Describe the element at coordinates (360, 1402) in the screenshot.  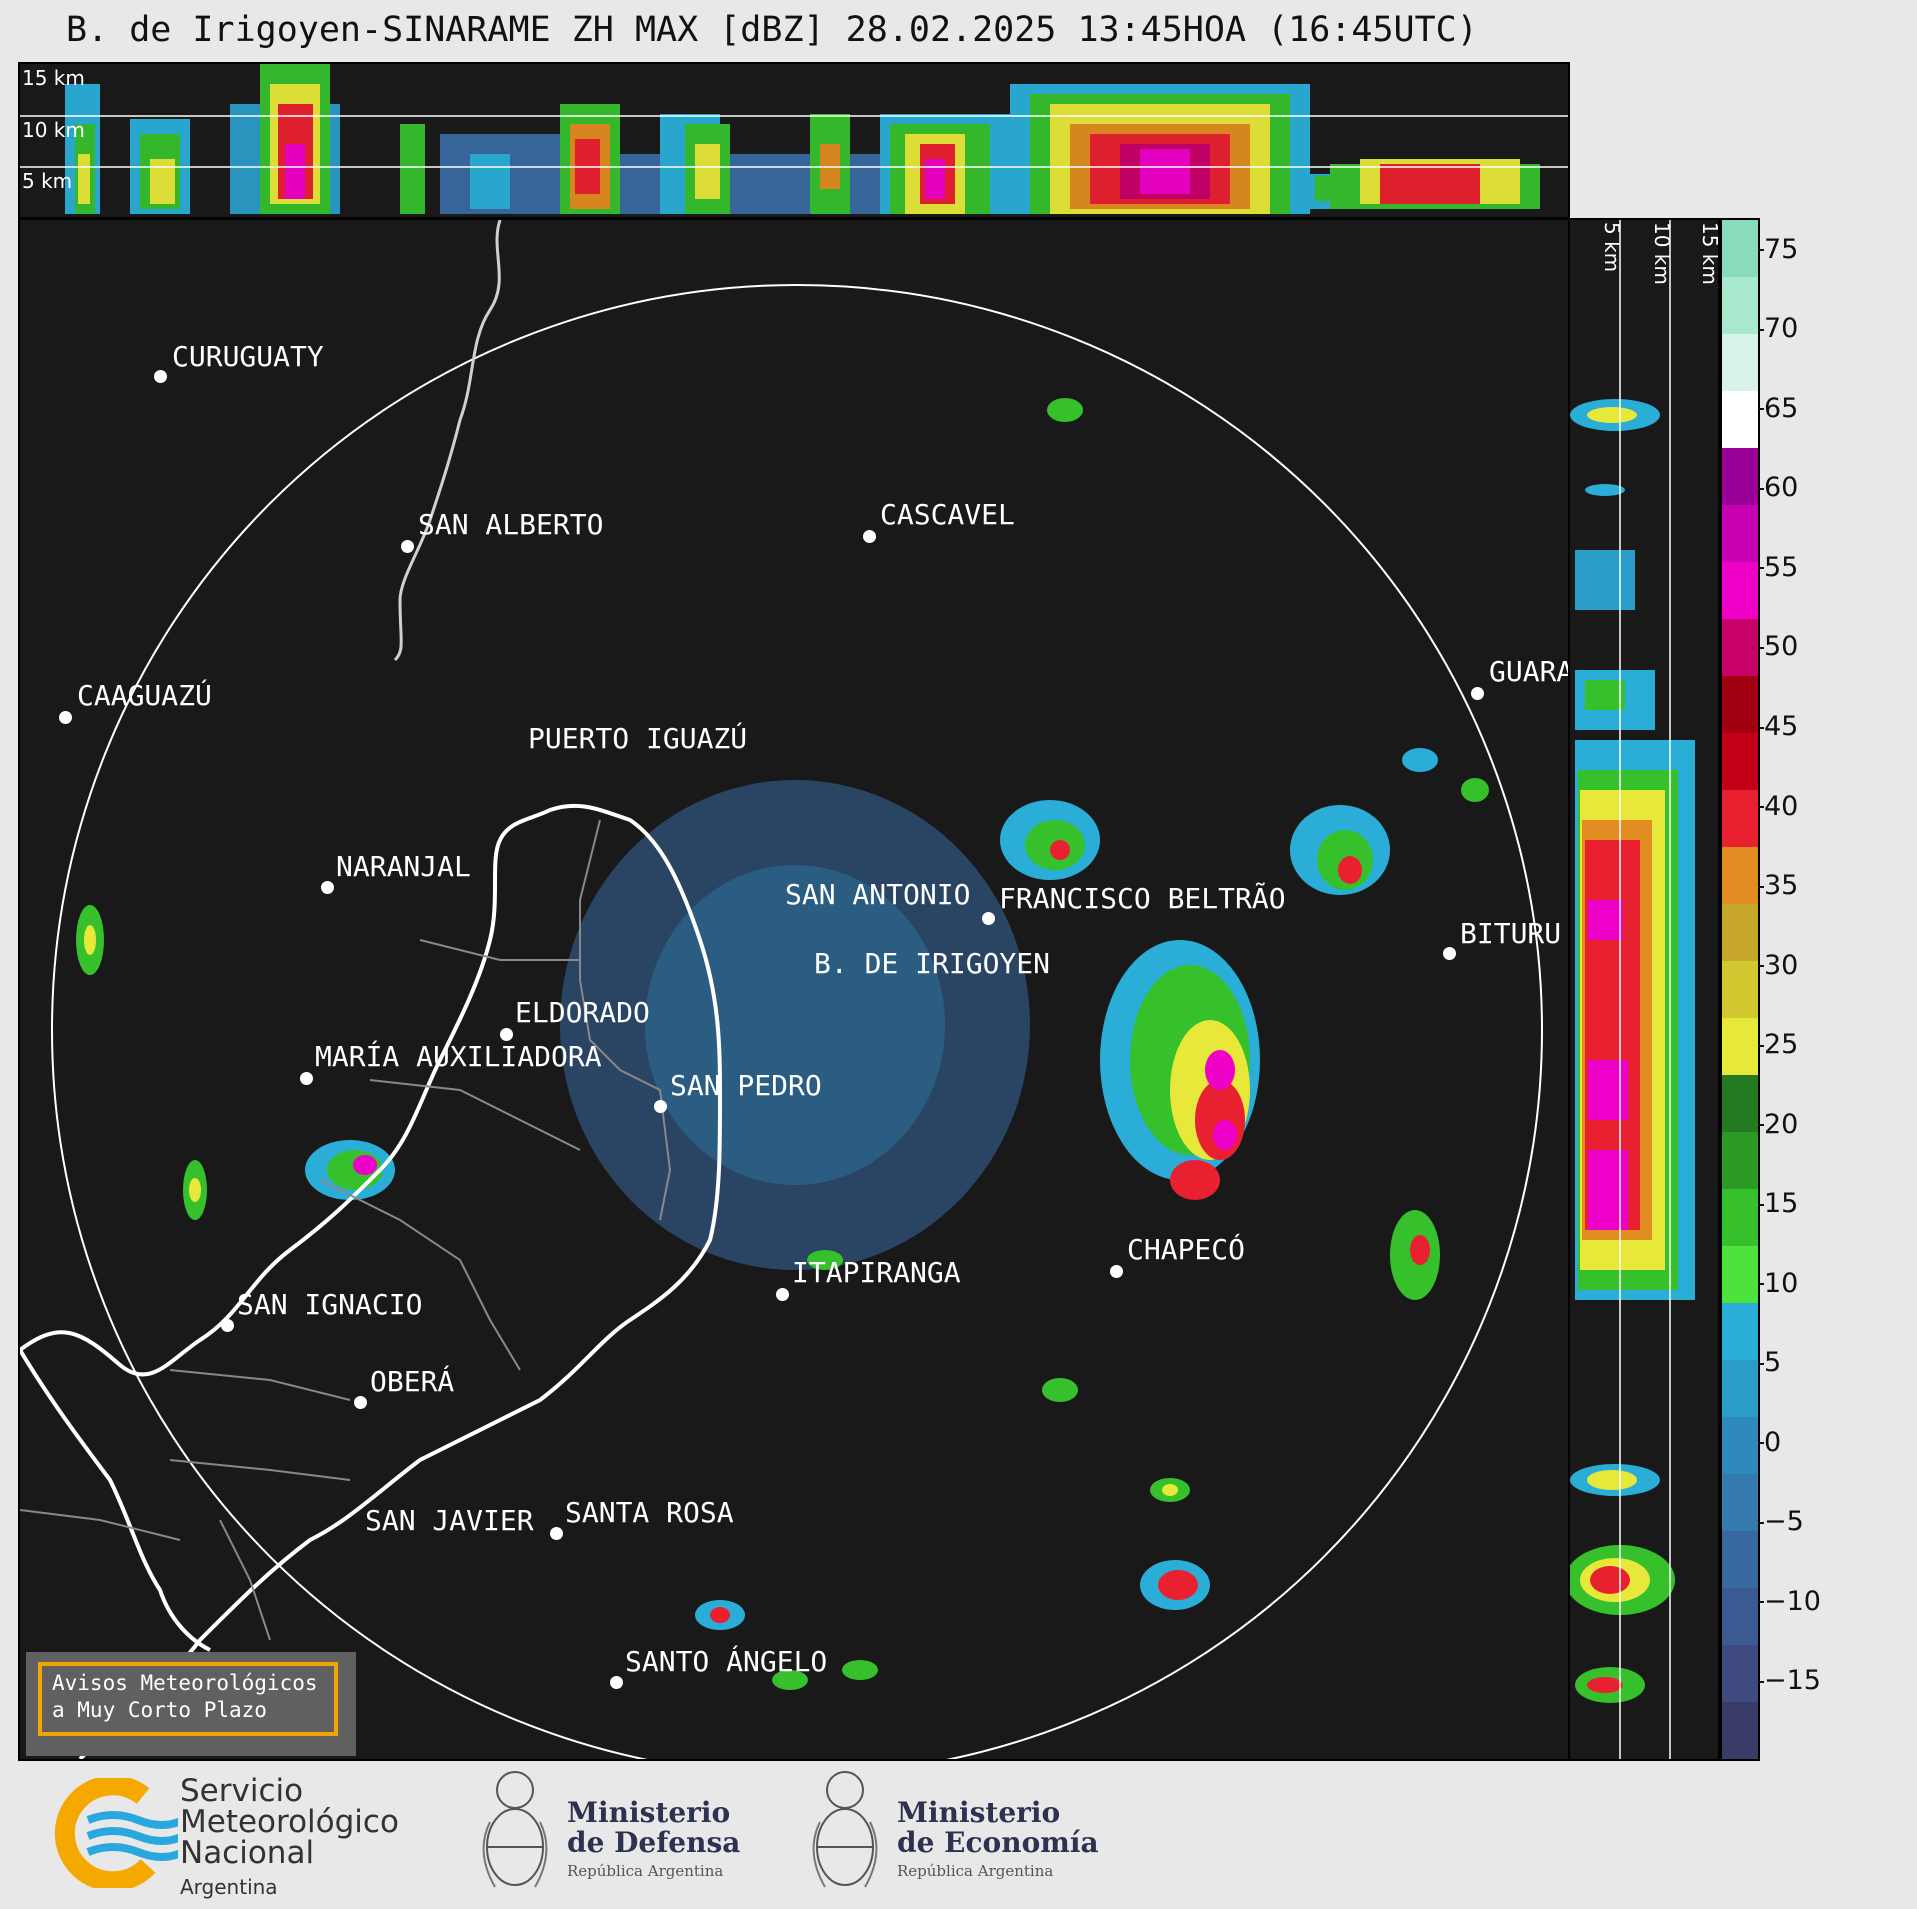
I see `city-dot-obera` at that location.